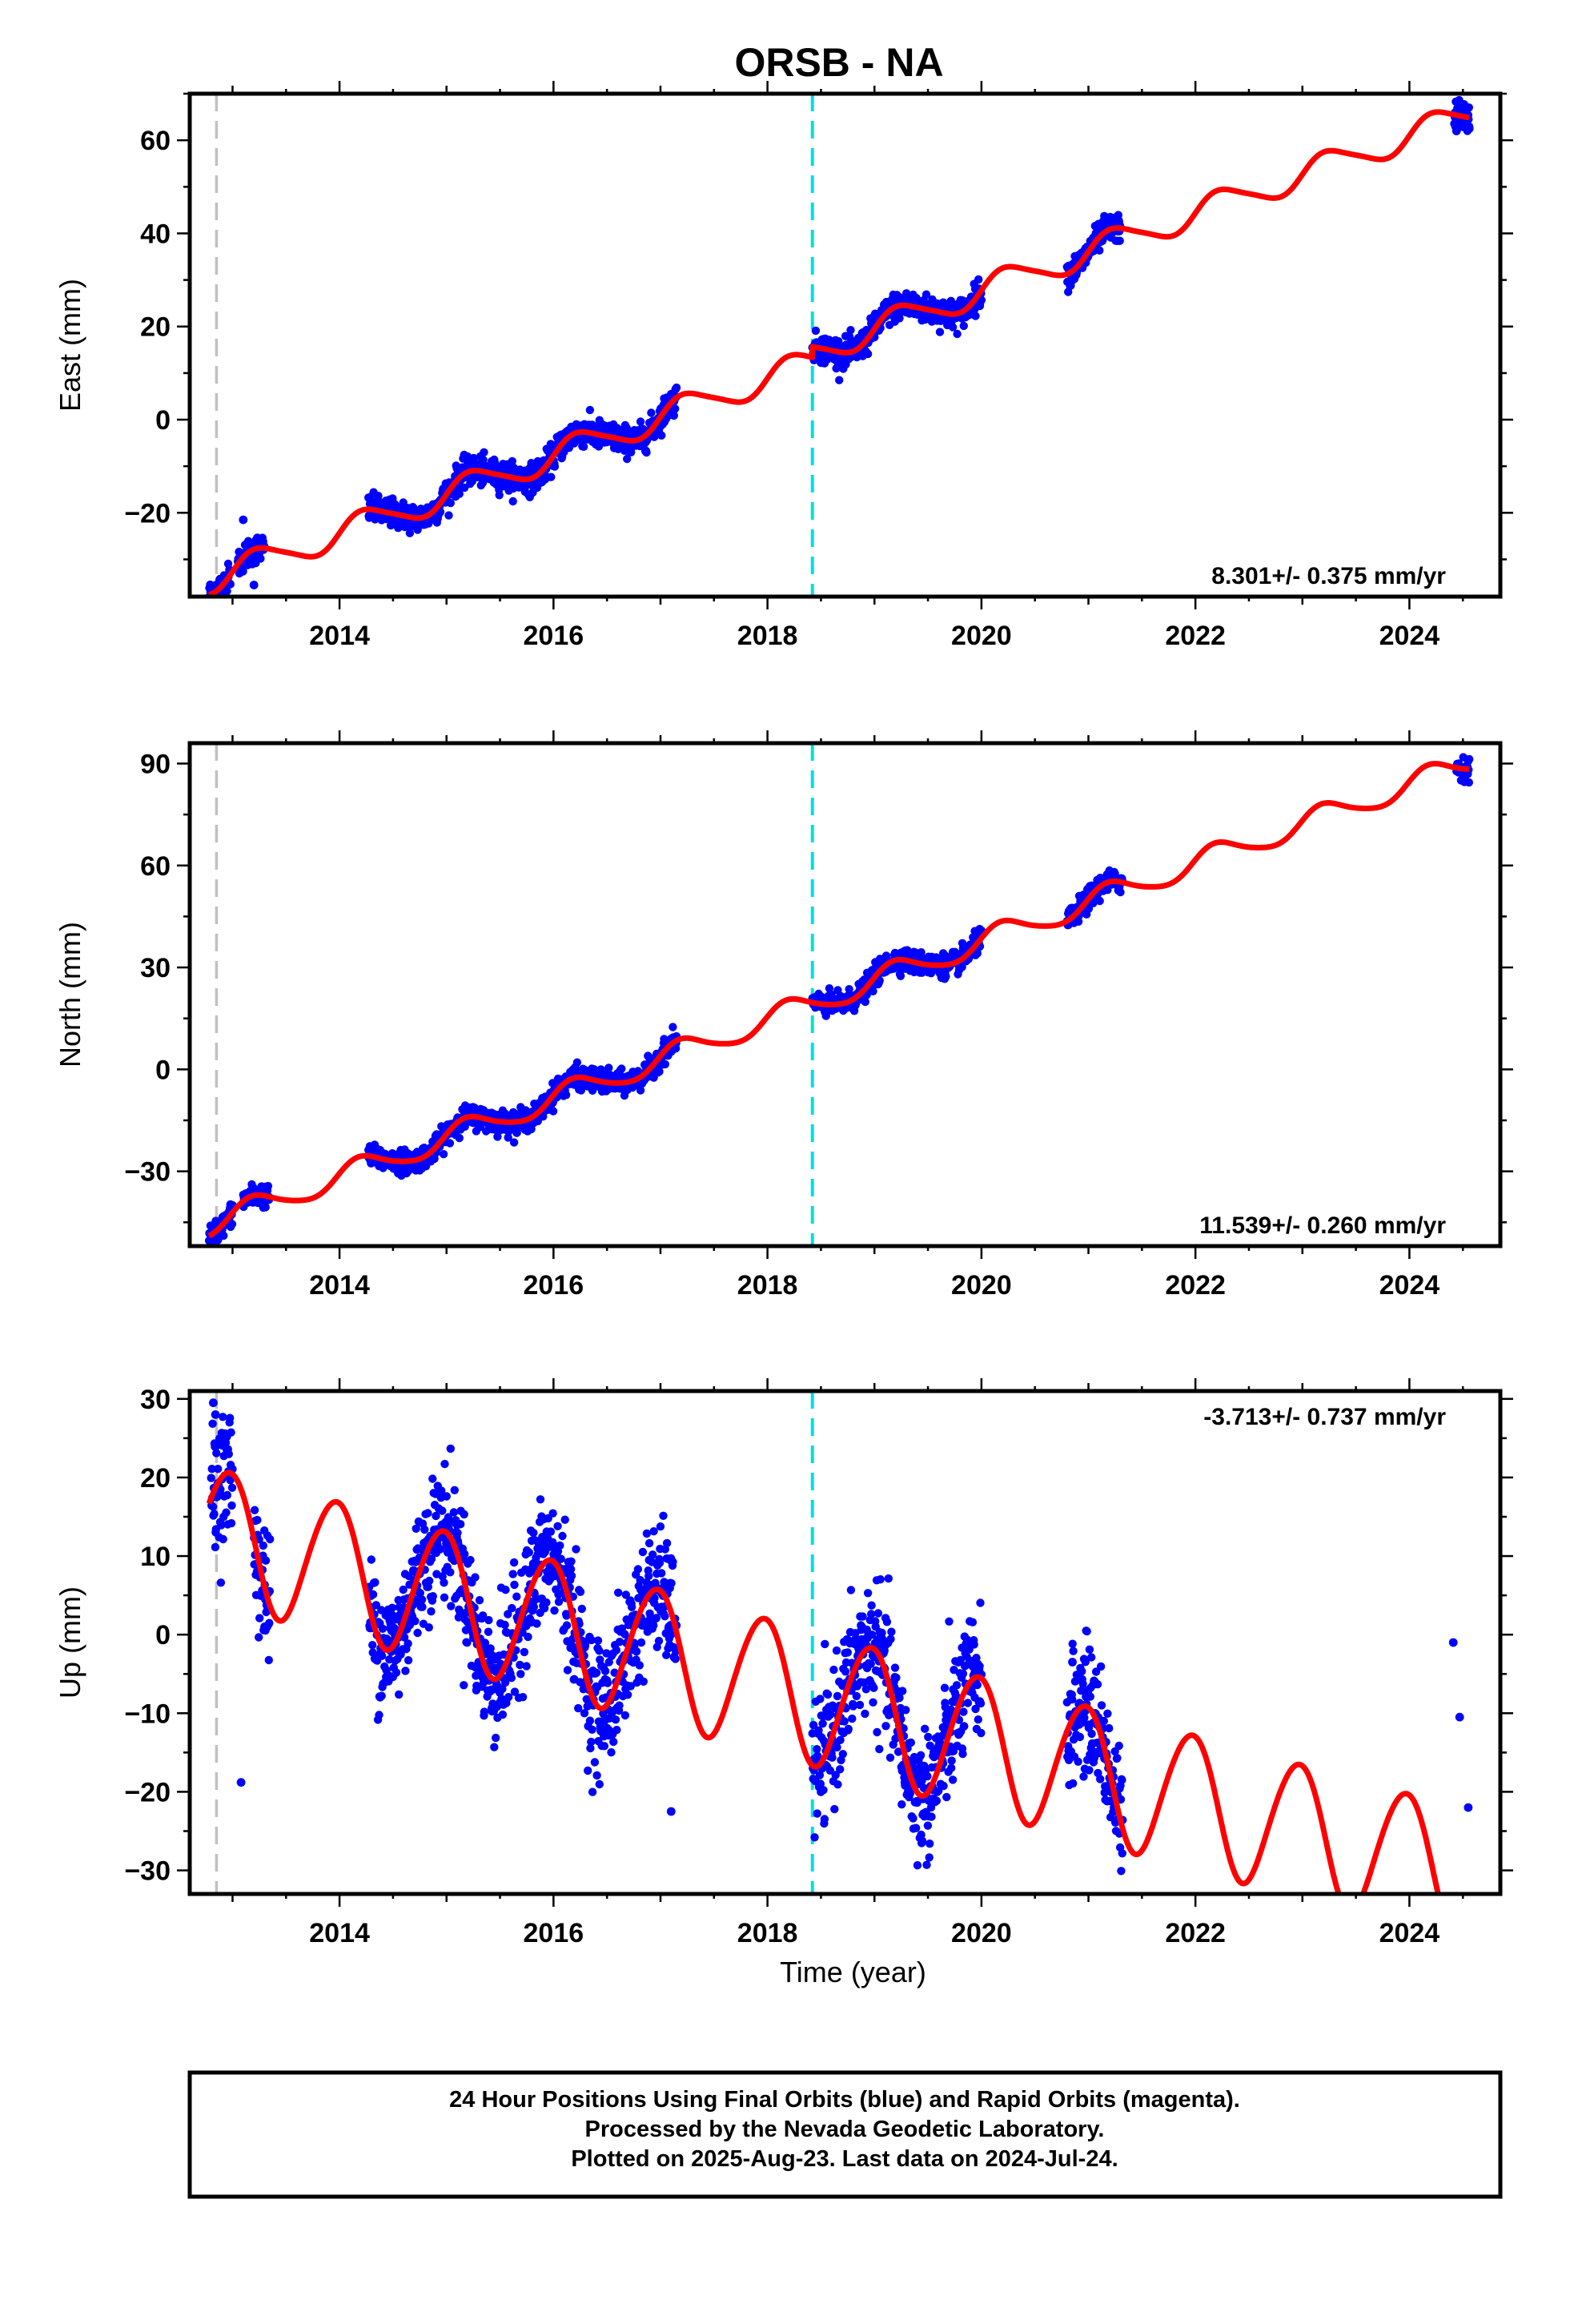  I want to click on y-tick-label: 40, so click(155, 234).